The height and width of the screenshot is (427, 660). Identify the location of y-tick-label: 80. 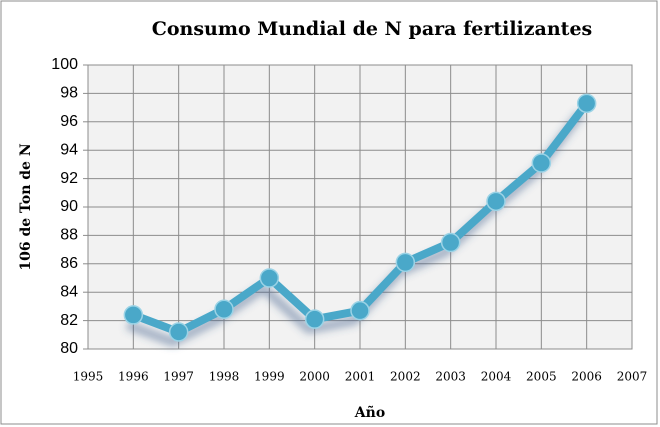
(69, 348).